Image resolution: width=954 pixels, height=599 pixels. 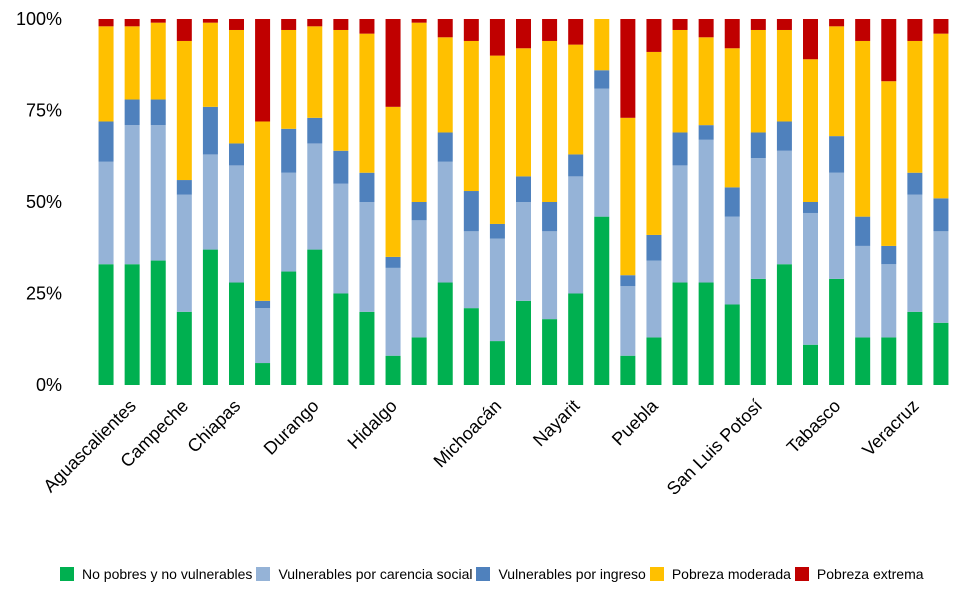 I want to click on legend-label: Pobreza extrema, so click(x=870, y=574).